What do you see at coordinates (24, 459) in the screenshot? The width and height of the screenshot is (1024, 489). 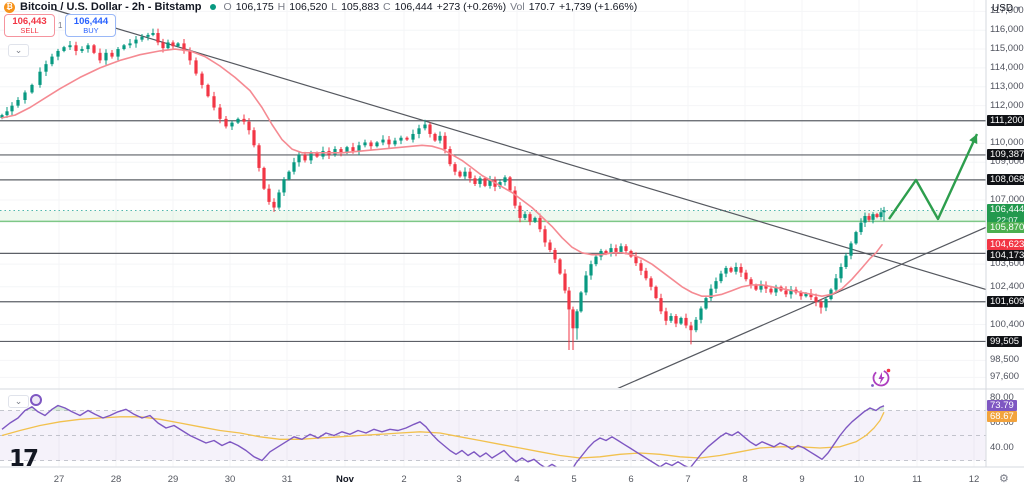 I see `tradingview-logo: 17` at bounding box center [24, 459].